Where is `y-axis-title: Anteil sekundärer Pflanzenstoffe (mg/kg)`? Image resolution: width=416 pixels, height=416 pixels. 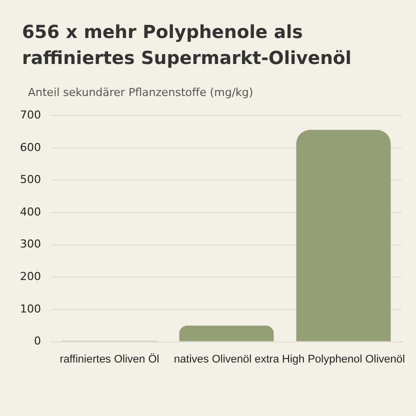
y-axis-title: Anteil sekundärer Pflanzenstoffe (mg/kg) is located at coordinates (140, 92).